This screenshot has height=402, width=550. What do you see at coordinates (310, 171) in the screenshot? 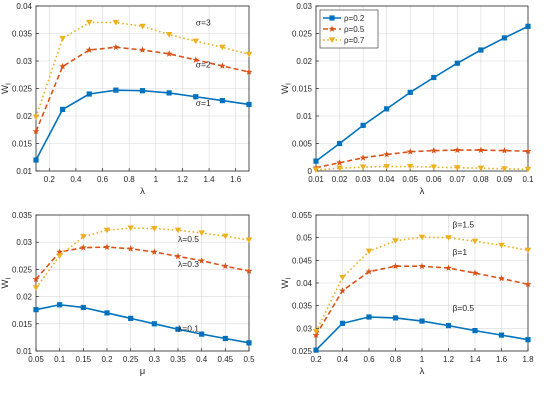
I see `y-tick-label: 0` at bounding box center [310, 171].